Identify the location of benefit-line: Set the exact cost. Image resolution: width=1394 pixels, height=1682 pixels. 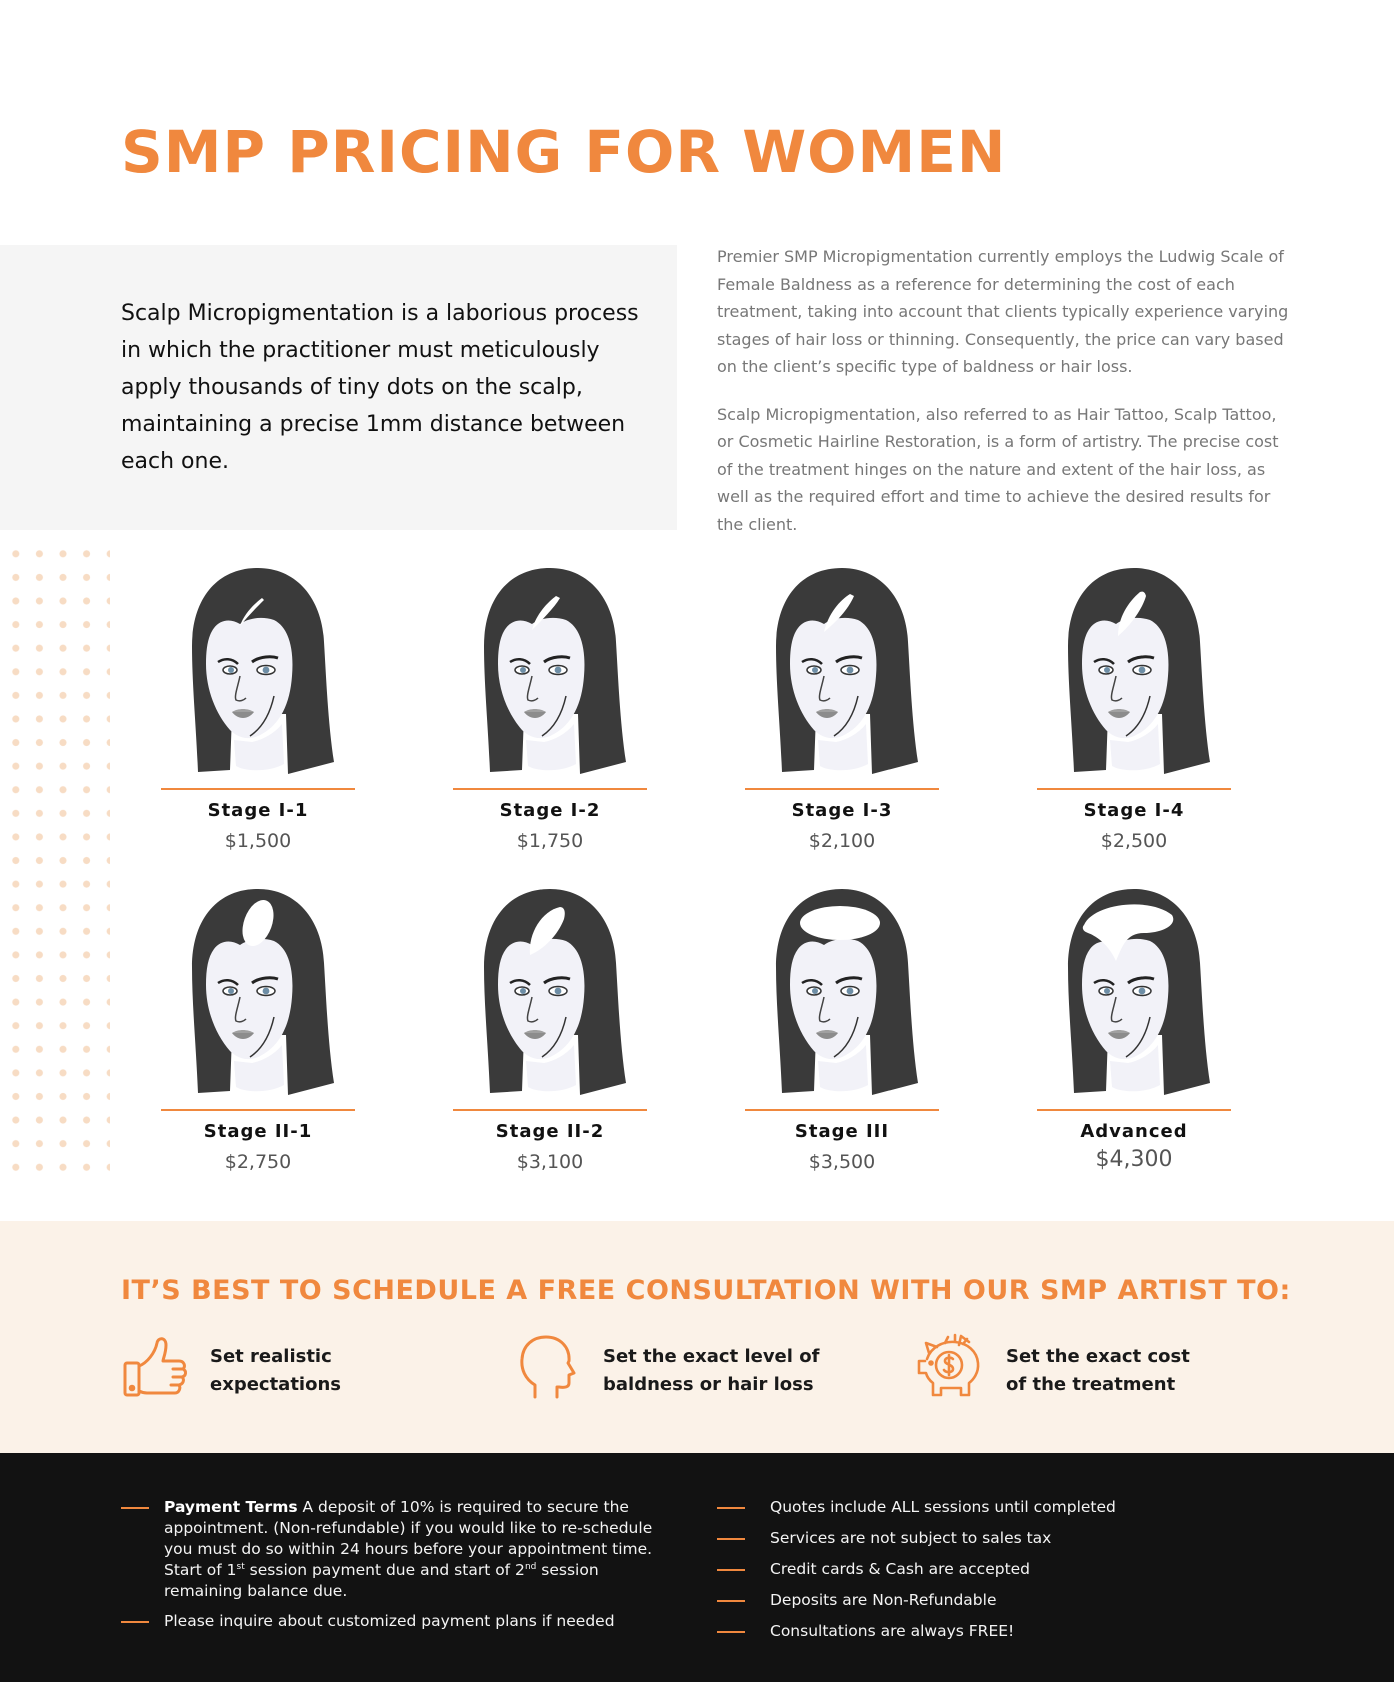
(1098, 1356).